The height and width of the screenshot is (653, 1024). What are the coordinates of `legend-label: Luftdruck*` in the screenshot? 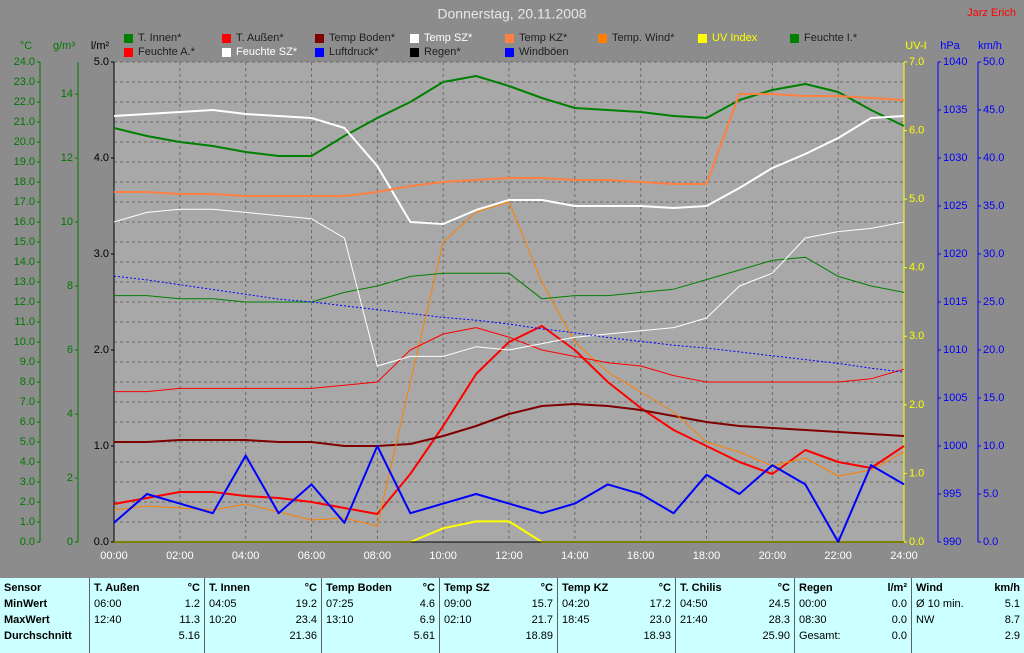 It's located at (354, 52).